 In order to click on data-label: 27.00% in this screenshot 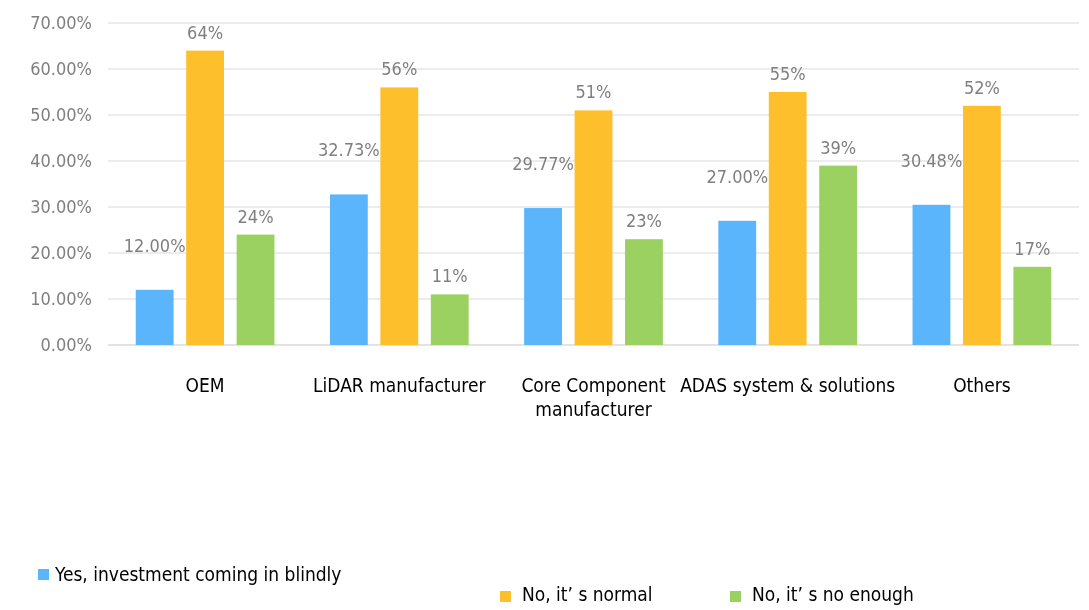, I will do `click(737, 176)`.